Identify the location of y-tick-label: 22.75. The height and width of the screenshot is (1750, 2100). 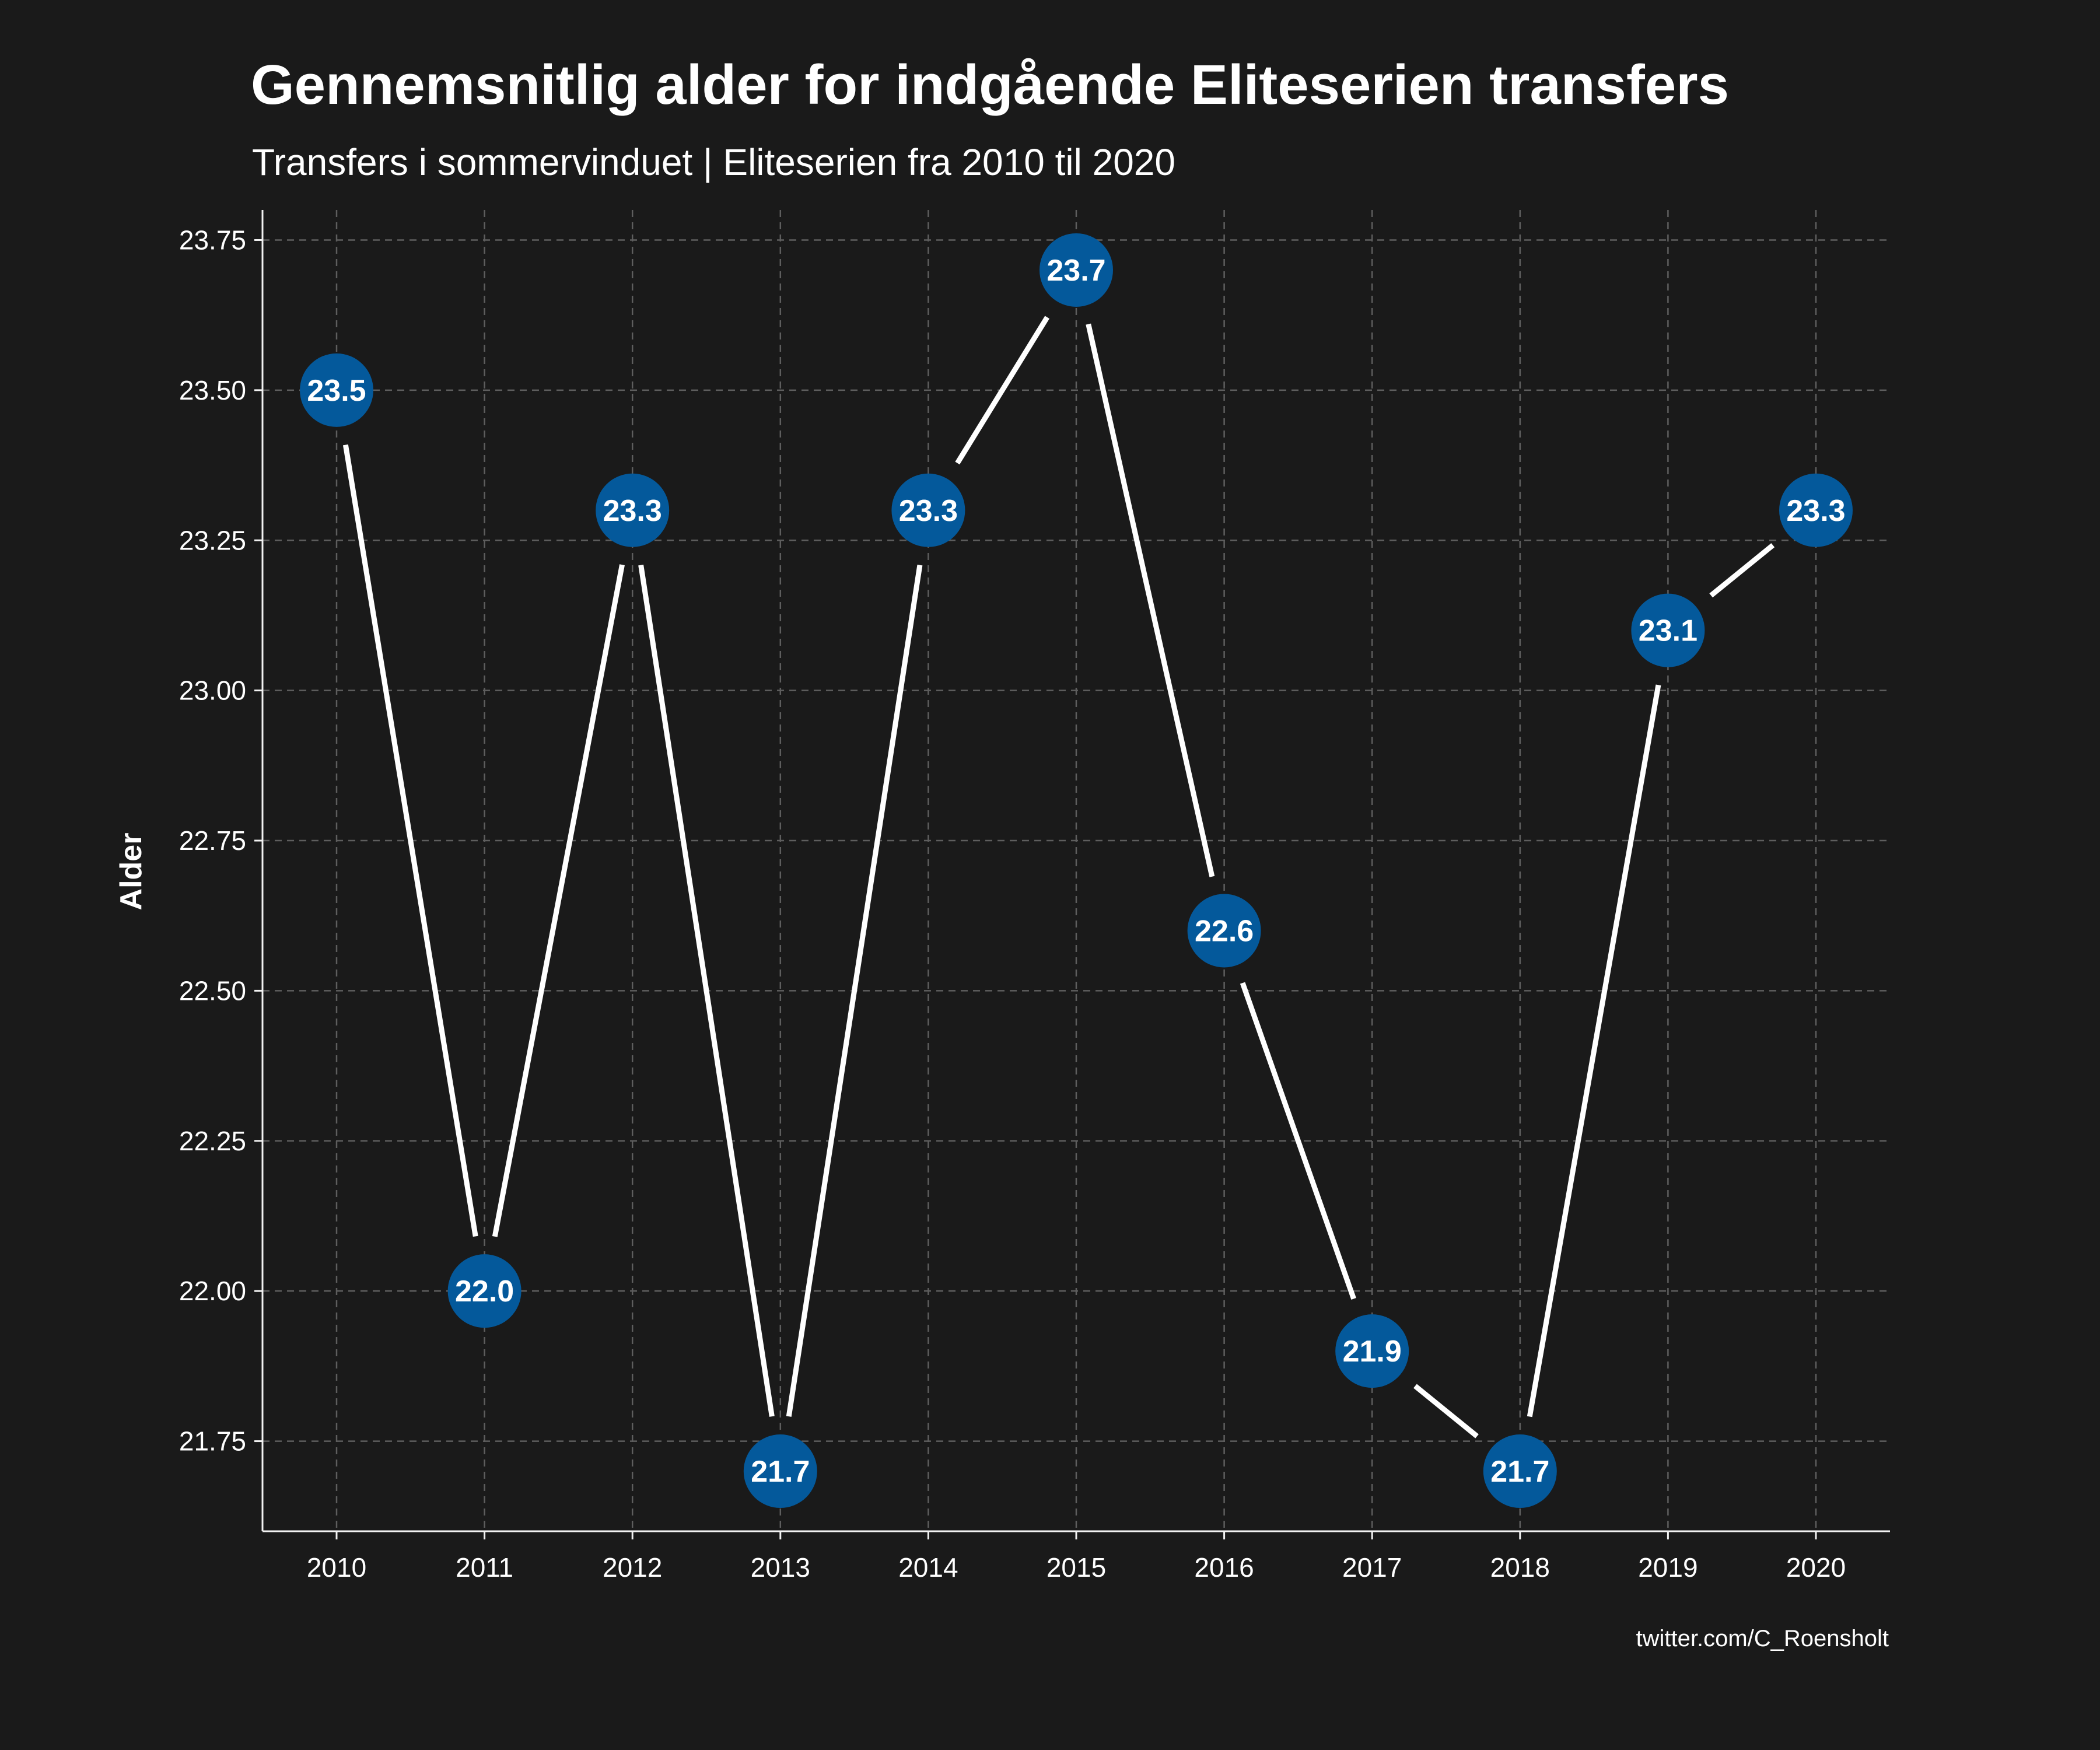
(212, 841).